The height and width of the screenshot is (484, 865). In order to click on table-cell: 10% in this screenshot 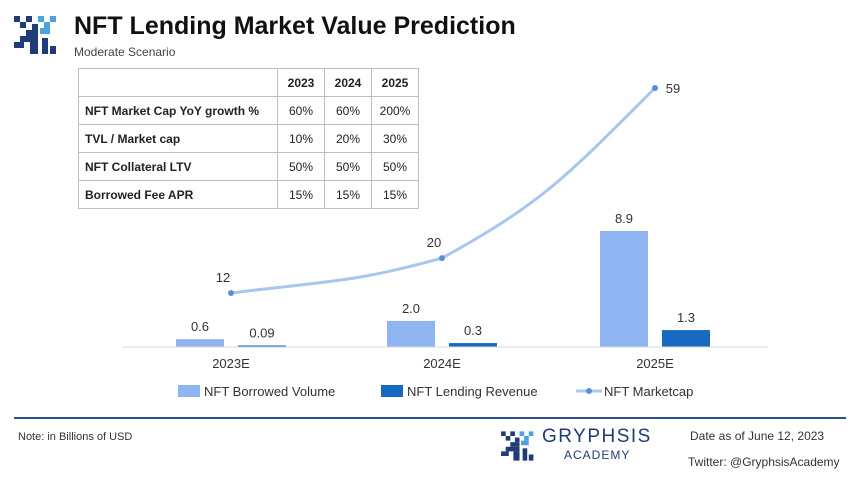, I will do `click(301, 138)`.